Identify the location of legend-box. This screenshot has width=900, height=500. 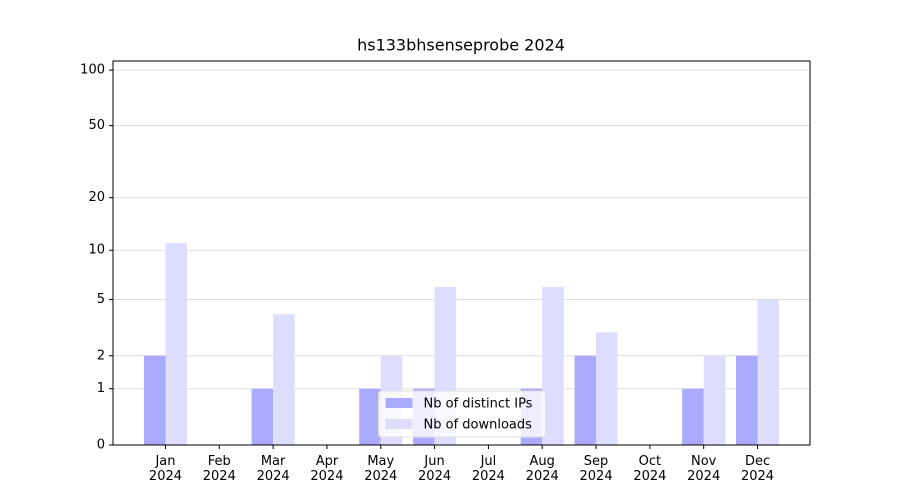
(462, 414).